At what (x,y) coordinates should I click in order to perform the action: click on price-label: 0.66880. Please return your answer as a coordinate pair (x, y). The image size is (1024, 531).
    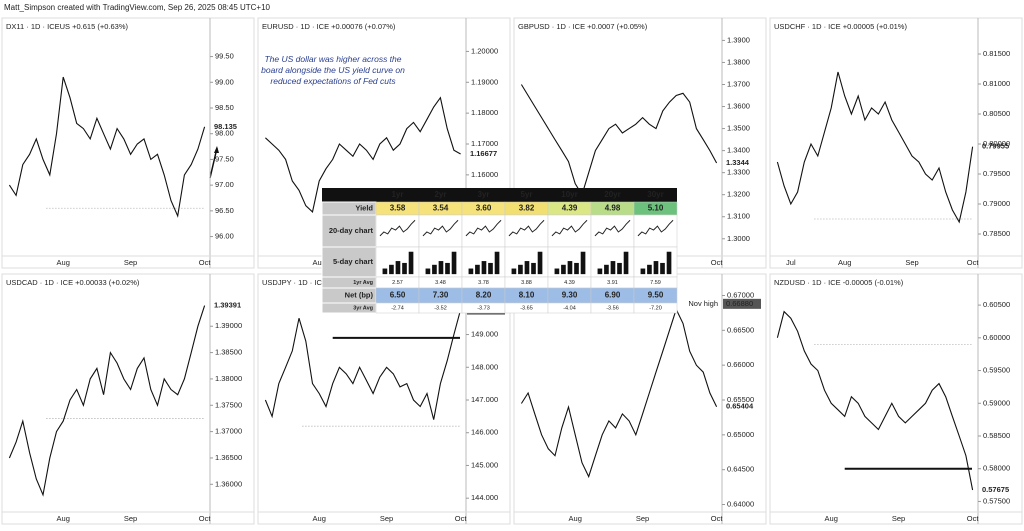
    Looking at the image, I should click on (739, 303).